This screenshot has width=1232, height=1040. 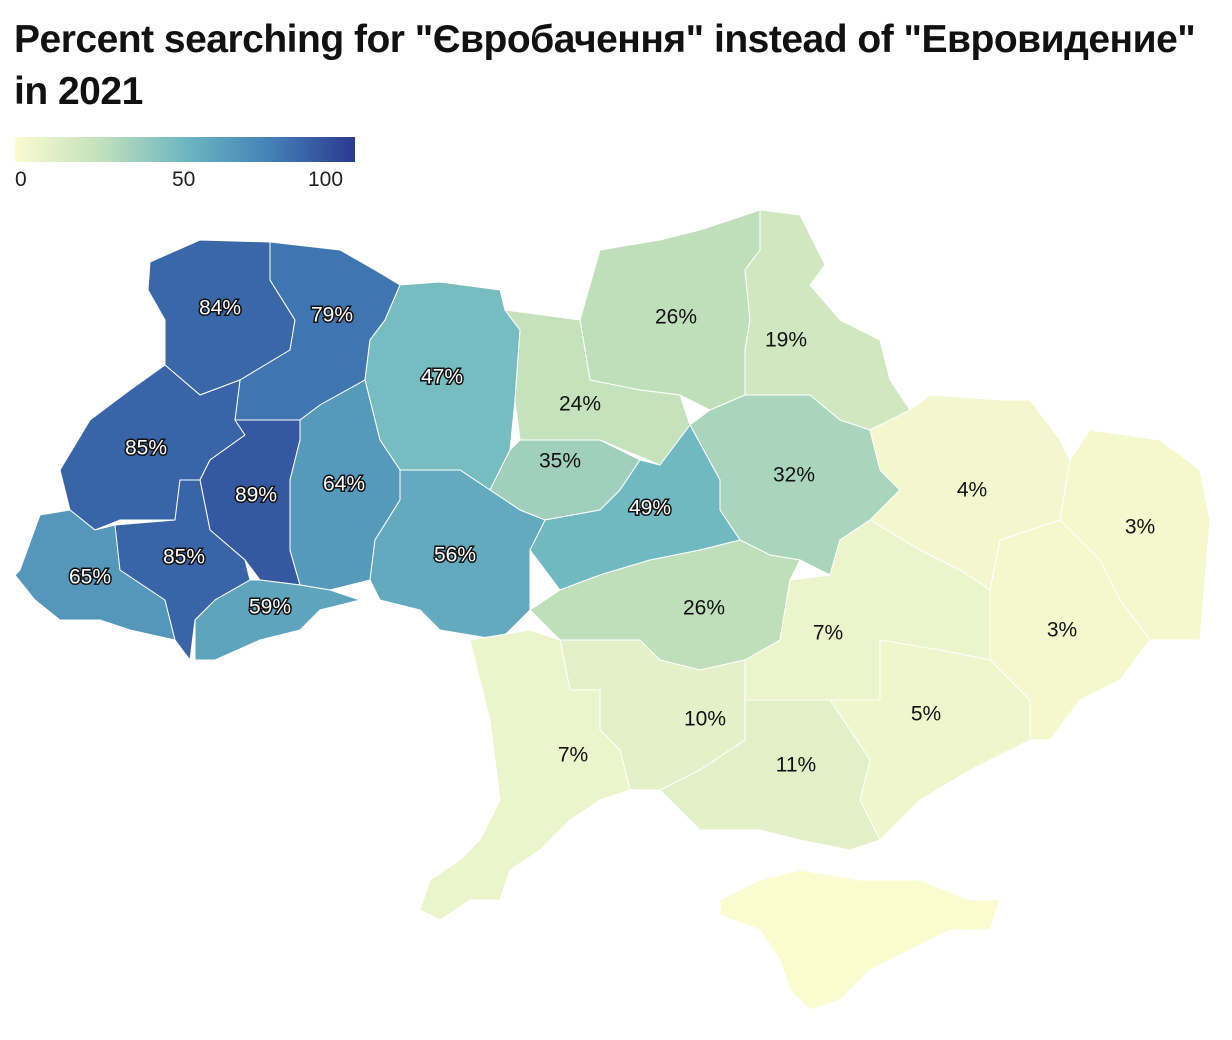 What do you see at coordinates (828, 633) in the screenshot?
I see `region-label-dnipro: 7%` at bounding box center [828, 633].